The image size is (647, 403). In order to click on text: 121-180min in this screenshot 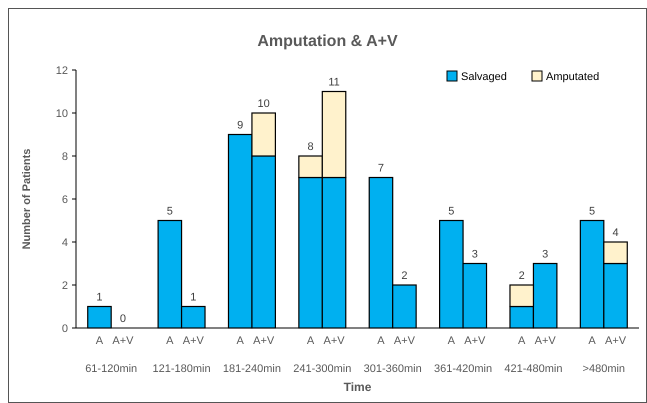, I will do `click(181, 369)`.